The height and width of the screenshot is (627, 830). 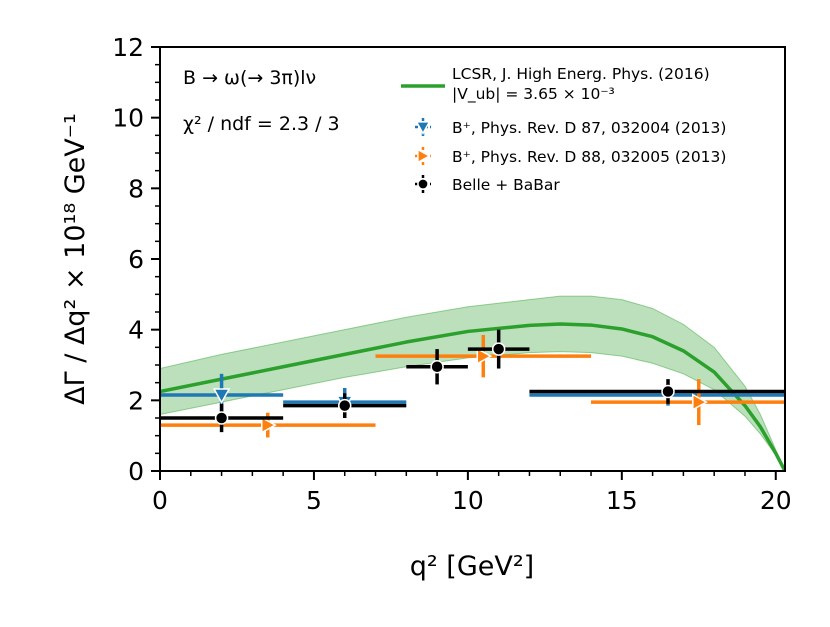 What do you see at coordinates (261, 124) in the screenshot?
I see `chi2-annotation: χ² / ndf = 2.3 / 3` at bounding box center [261, 124].